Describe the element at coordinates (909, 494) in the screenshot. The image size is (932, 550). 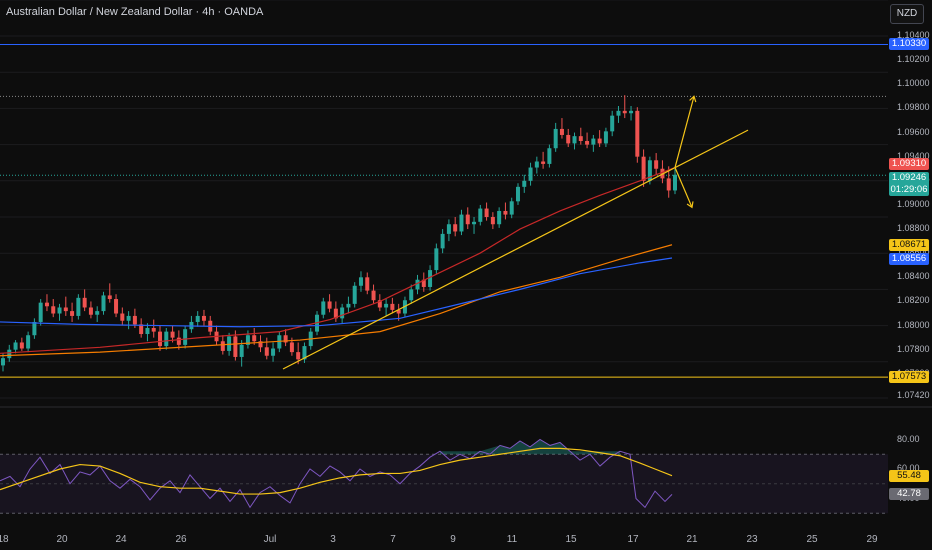
I see `rsi-value-label: 42.78` at that location.